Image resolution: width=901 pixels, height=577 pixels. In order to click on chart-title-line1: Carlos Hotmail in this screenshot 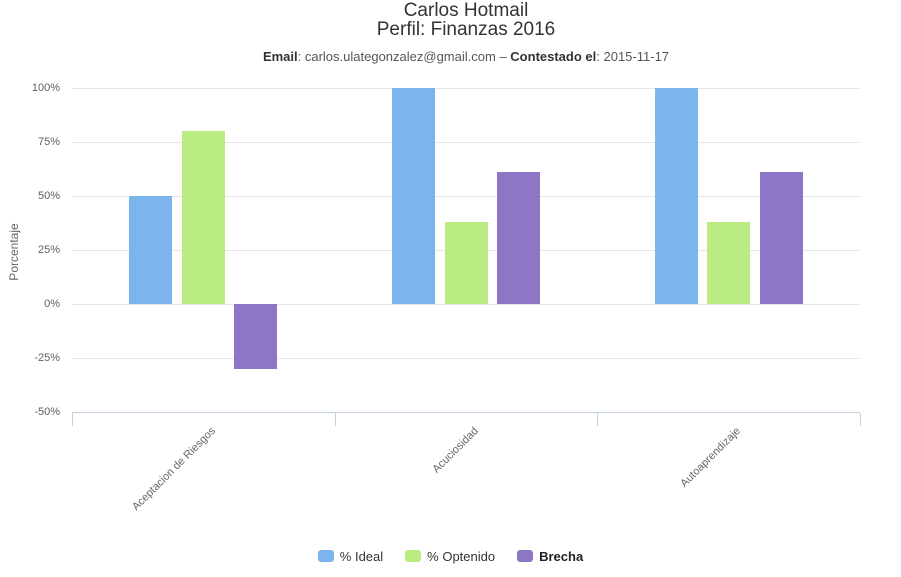, I will do `click(466, 10)`.